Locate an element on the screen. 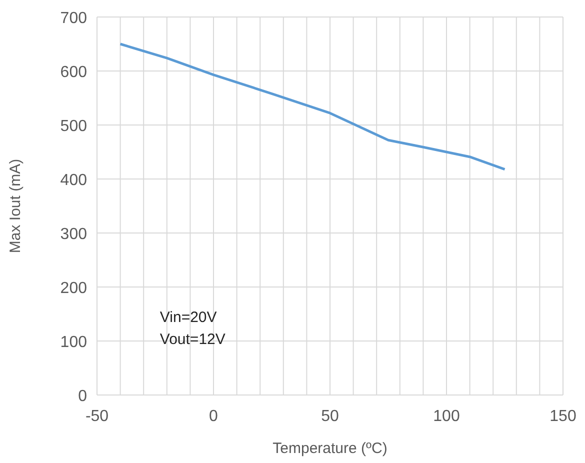 The image size is (585, 463). y-axis-title: Max Iout (mA) is located at coordinates (15, 206).